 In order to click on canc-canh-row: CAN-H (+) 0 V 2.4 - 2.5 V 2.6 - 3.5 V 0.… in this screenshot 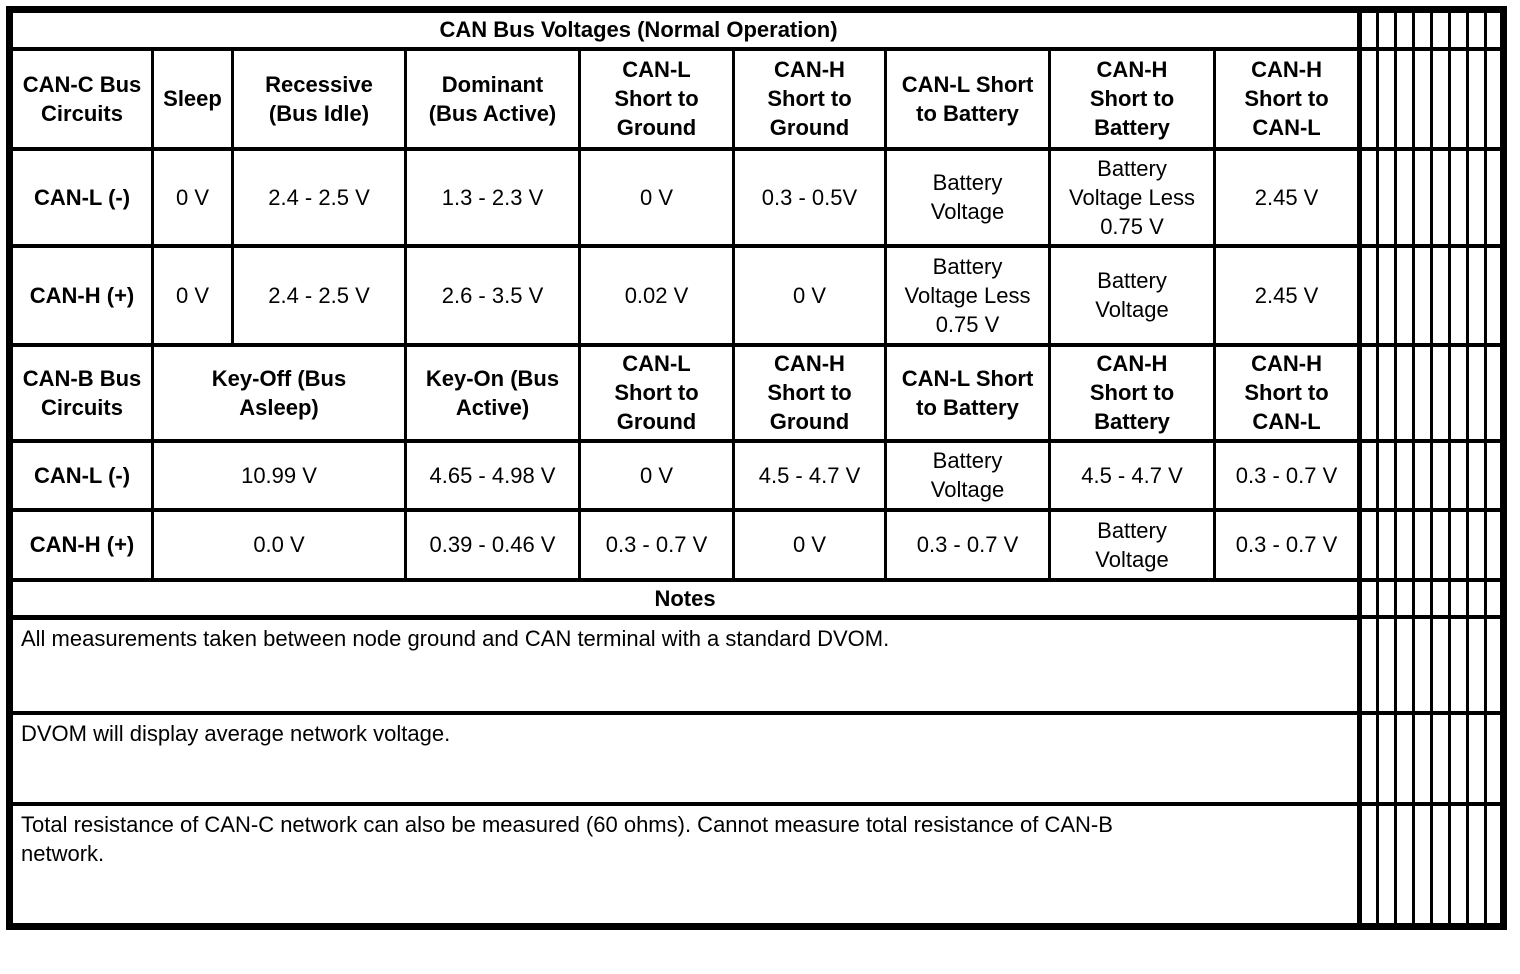, I will do `click(757, 295)`.